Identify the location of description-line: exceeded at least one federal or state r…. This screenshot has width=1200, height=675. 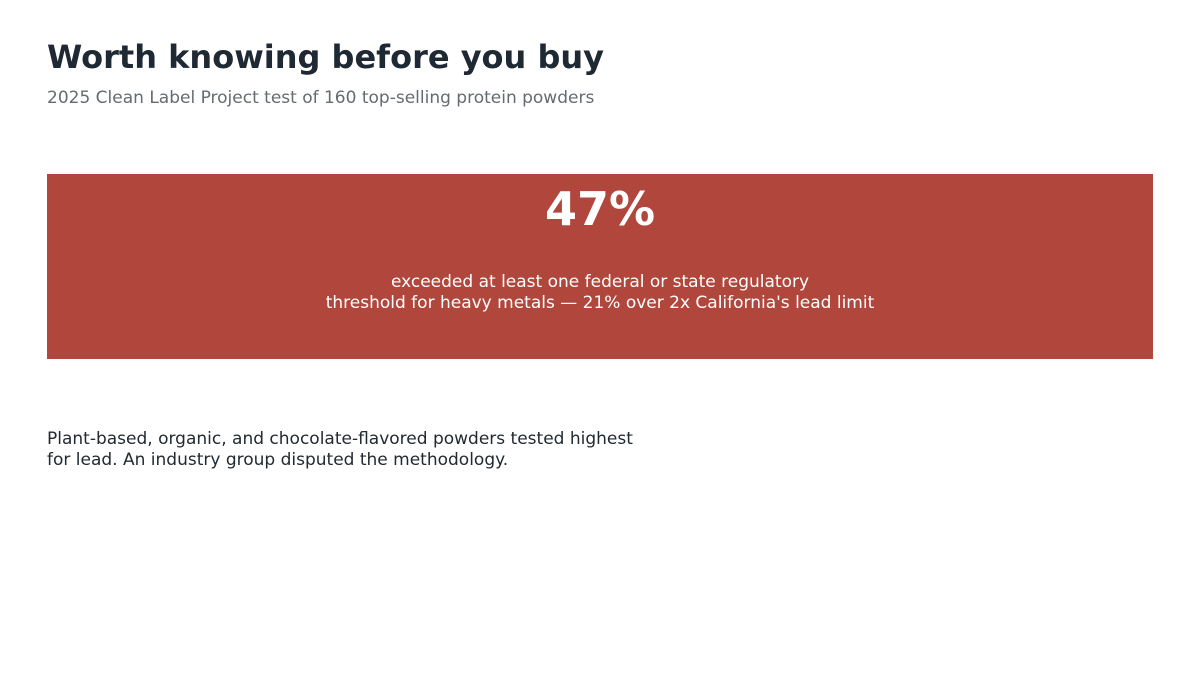
(600, 282).